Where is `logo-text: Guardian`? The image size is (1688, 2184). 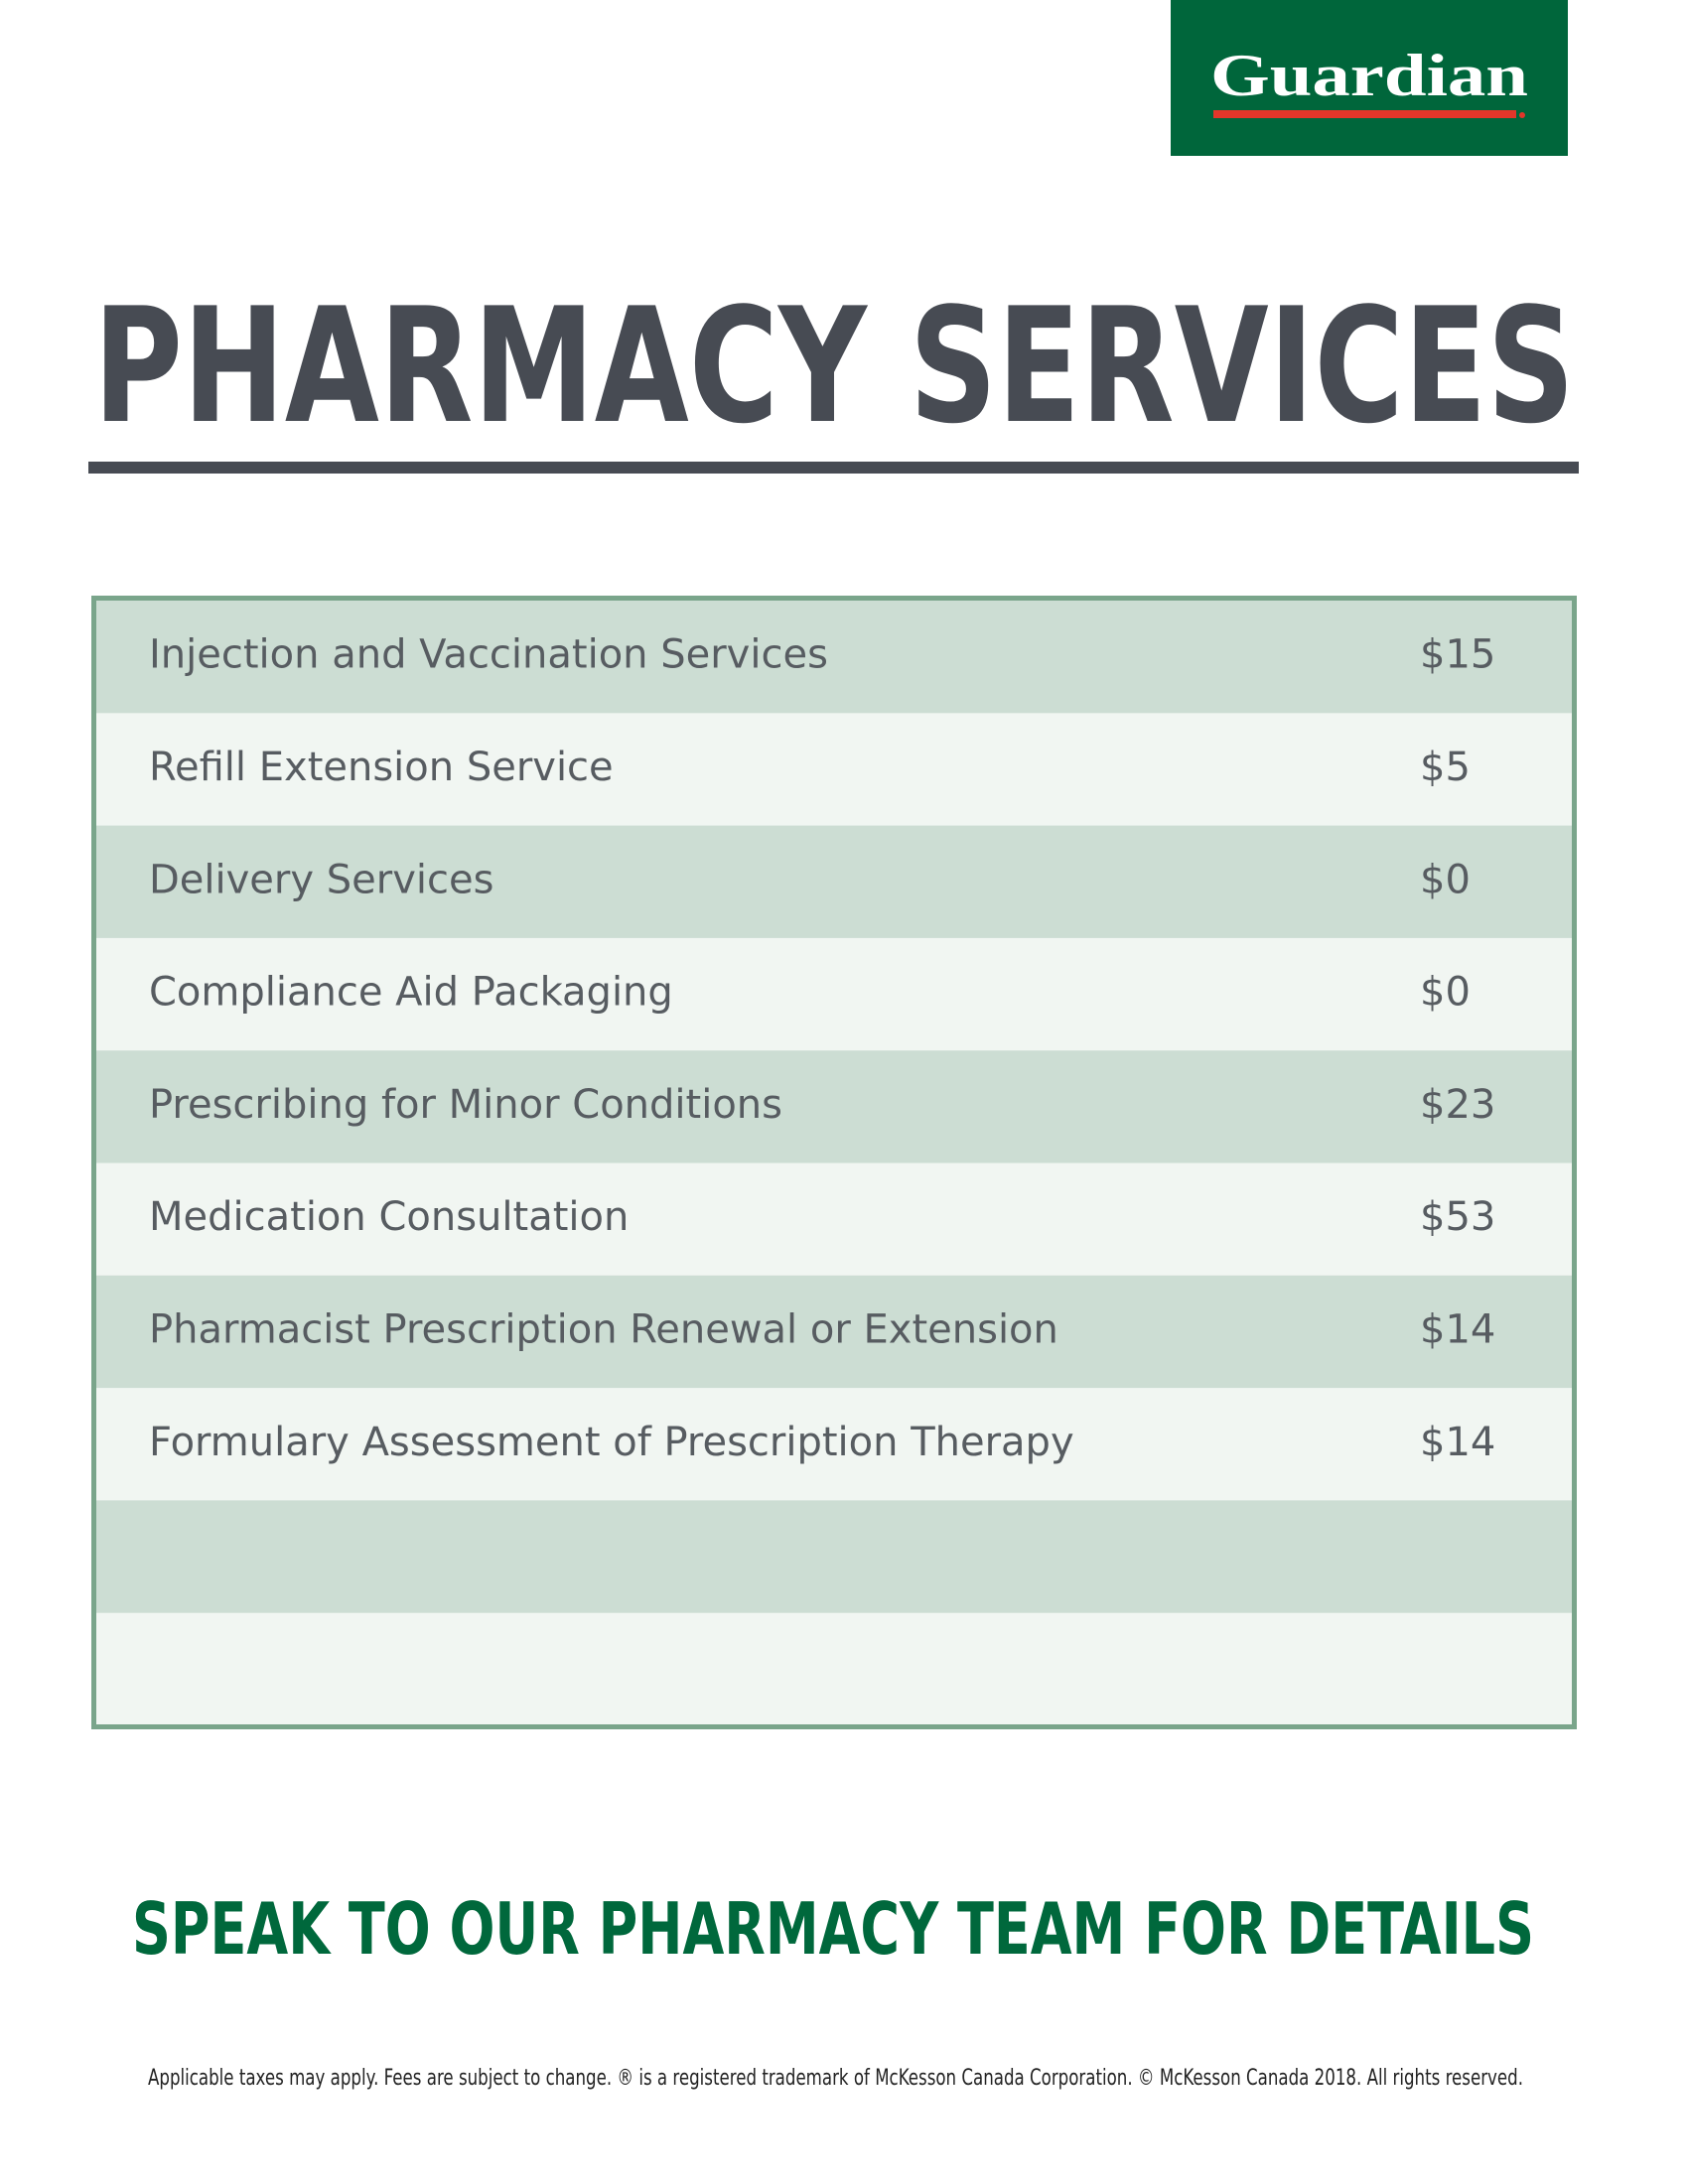 logo-text: Guardian is located at coordinates (1369, 75).